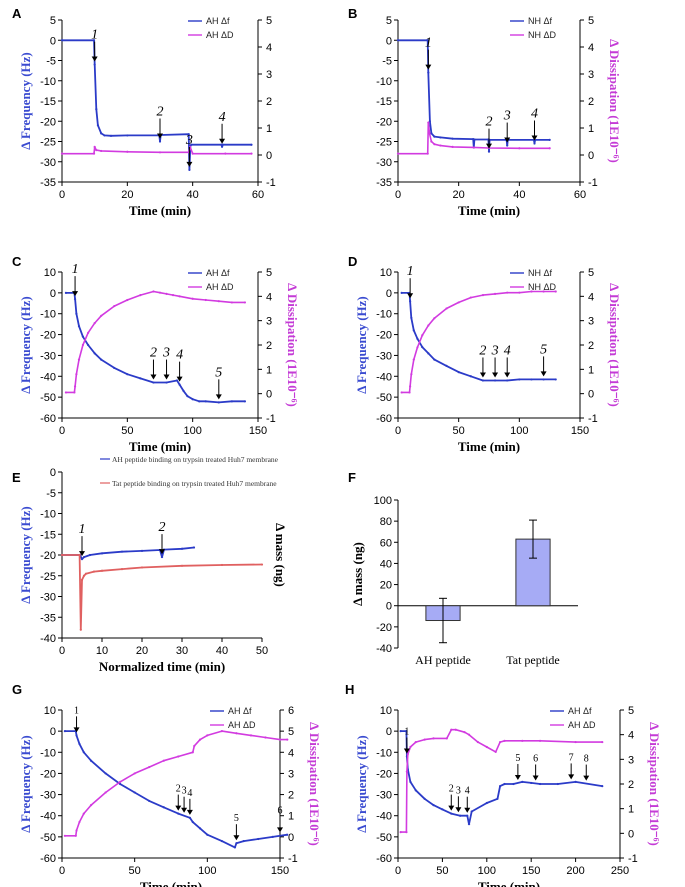 The width and height of the screenshot is (685, 887). I want to click on legend-label: AH ΔD, so click(220, 35).